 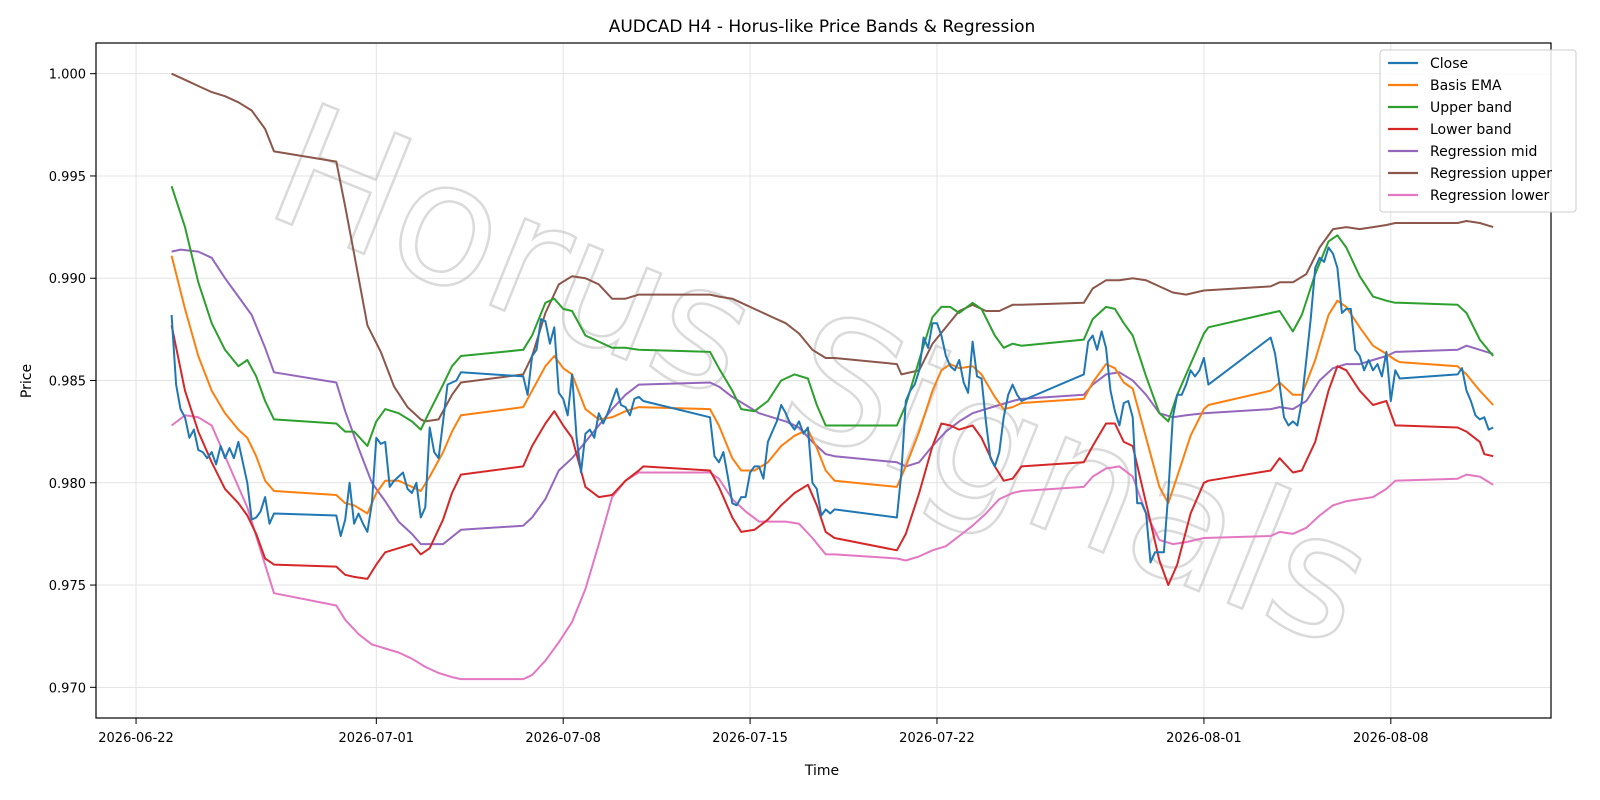 I want to click on x-axis-label: Time, so click(x=821, y=771).